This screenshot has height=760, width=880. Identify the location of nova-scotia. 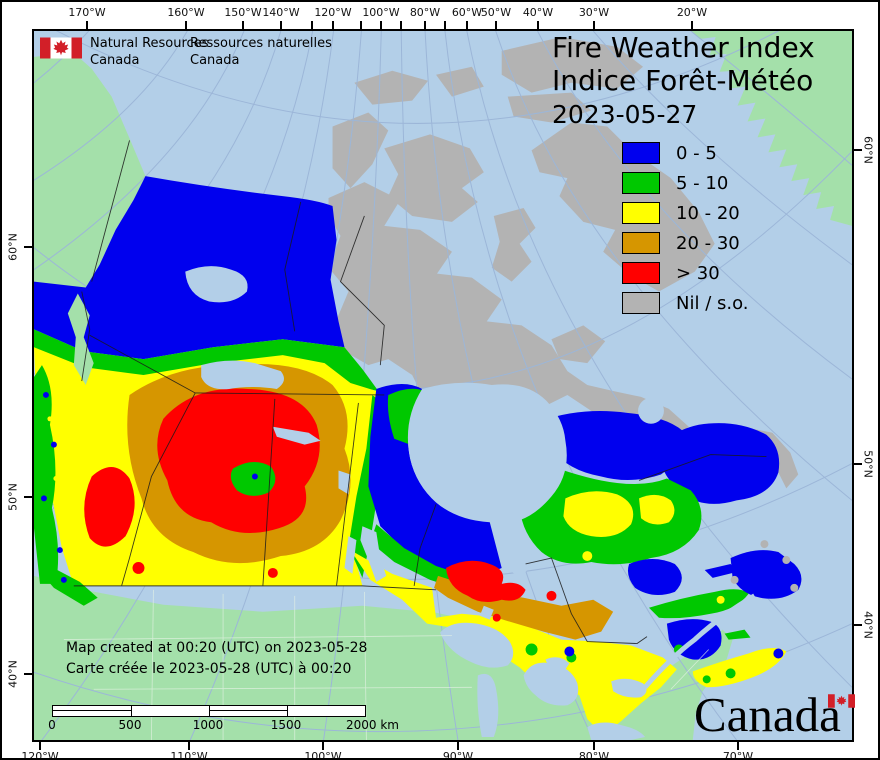
(739, 667).